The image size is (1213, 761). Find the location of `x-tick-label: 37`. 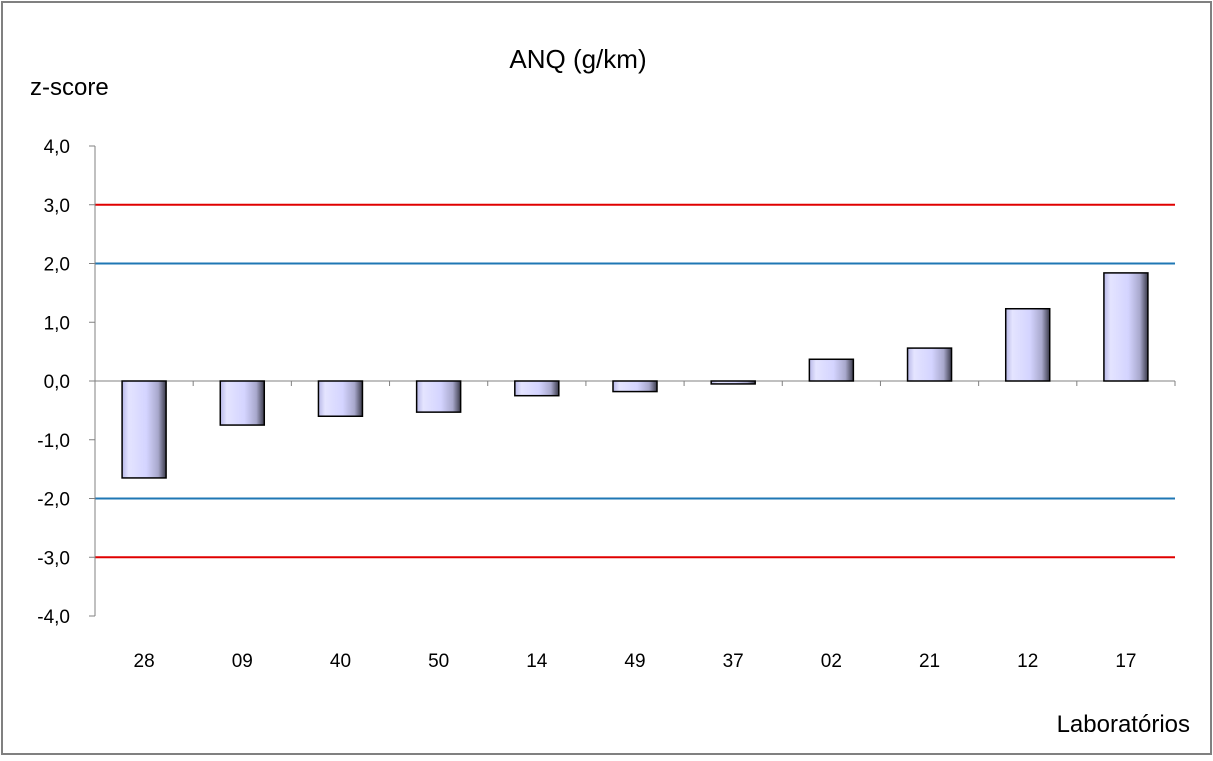

x-tick-label: 37 is located at coordinates (733, 661).